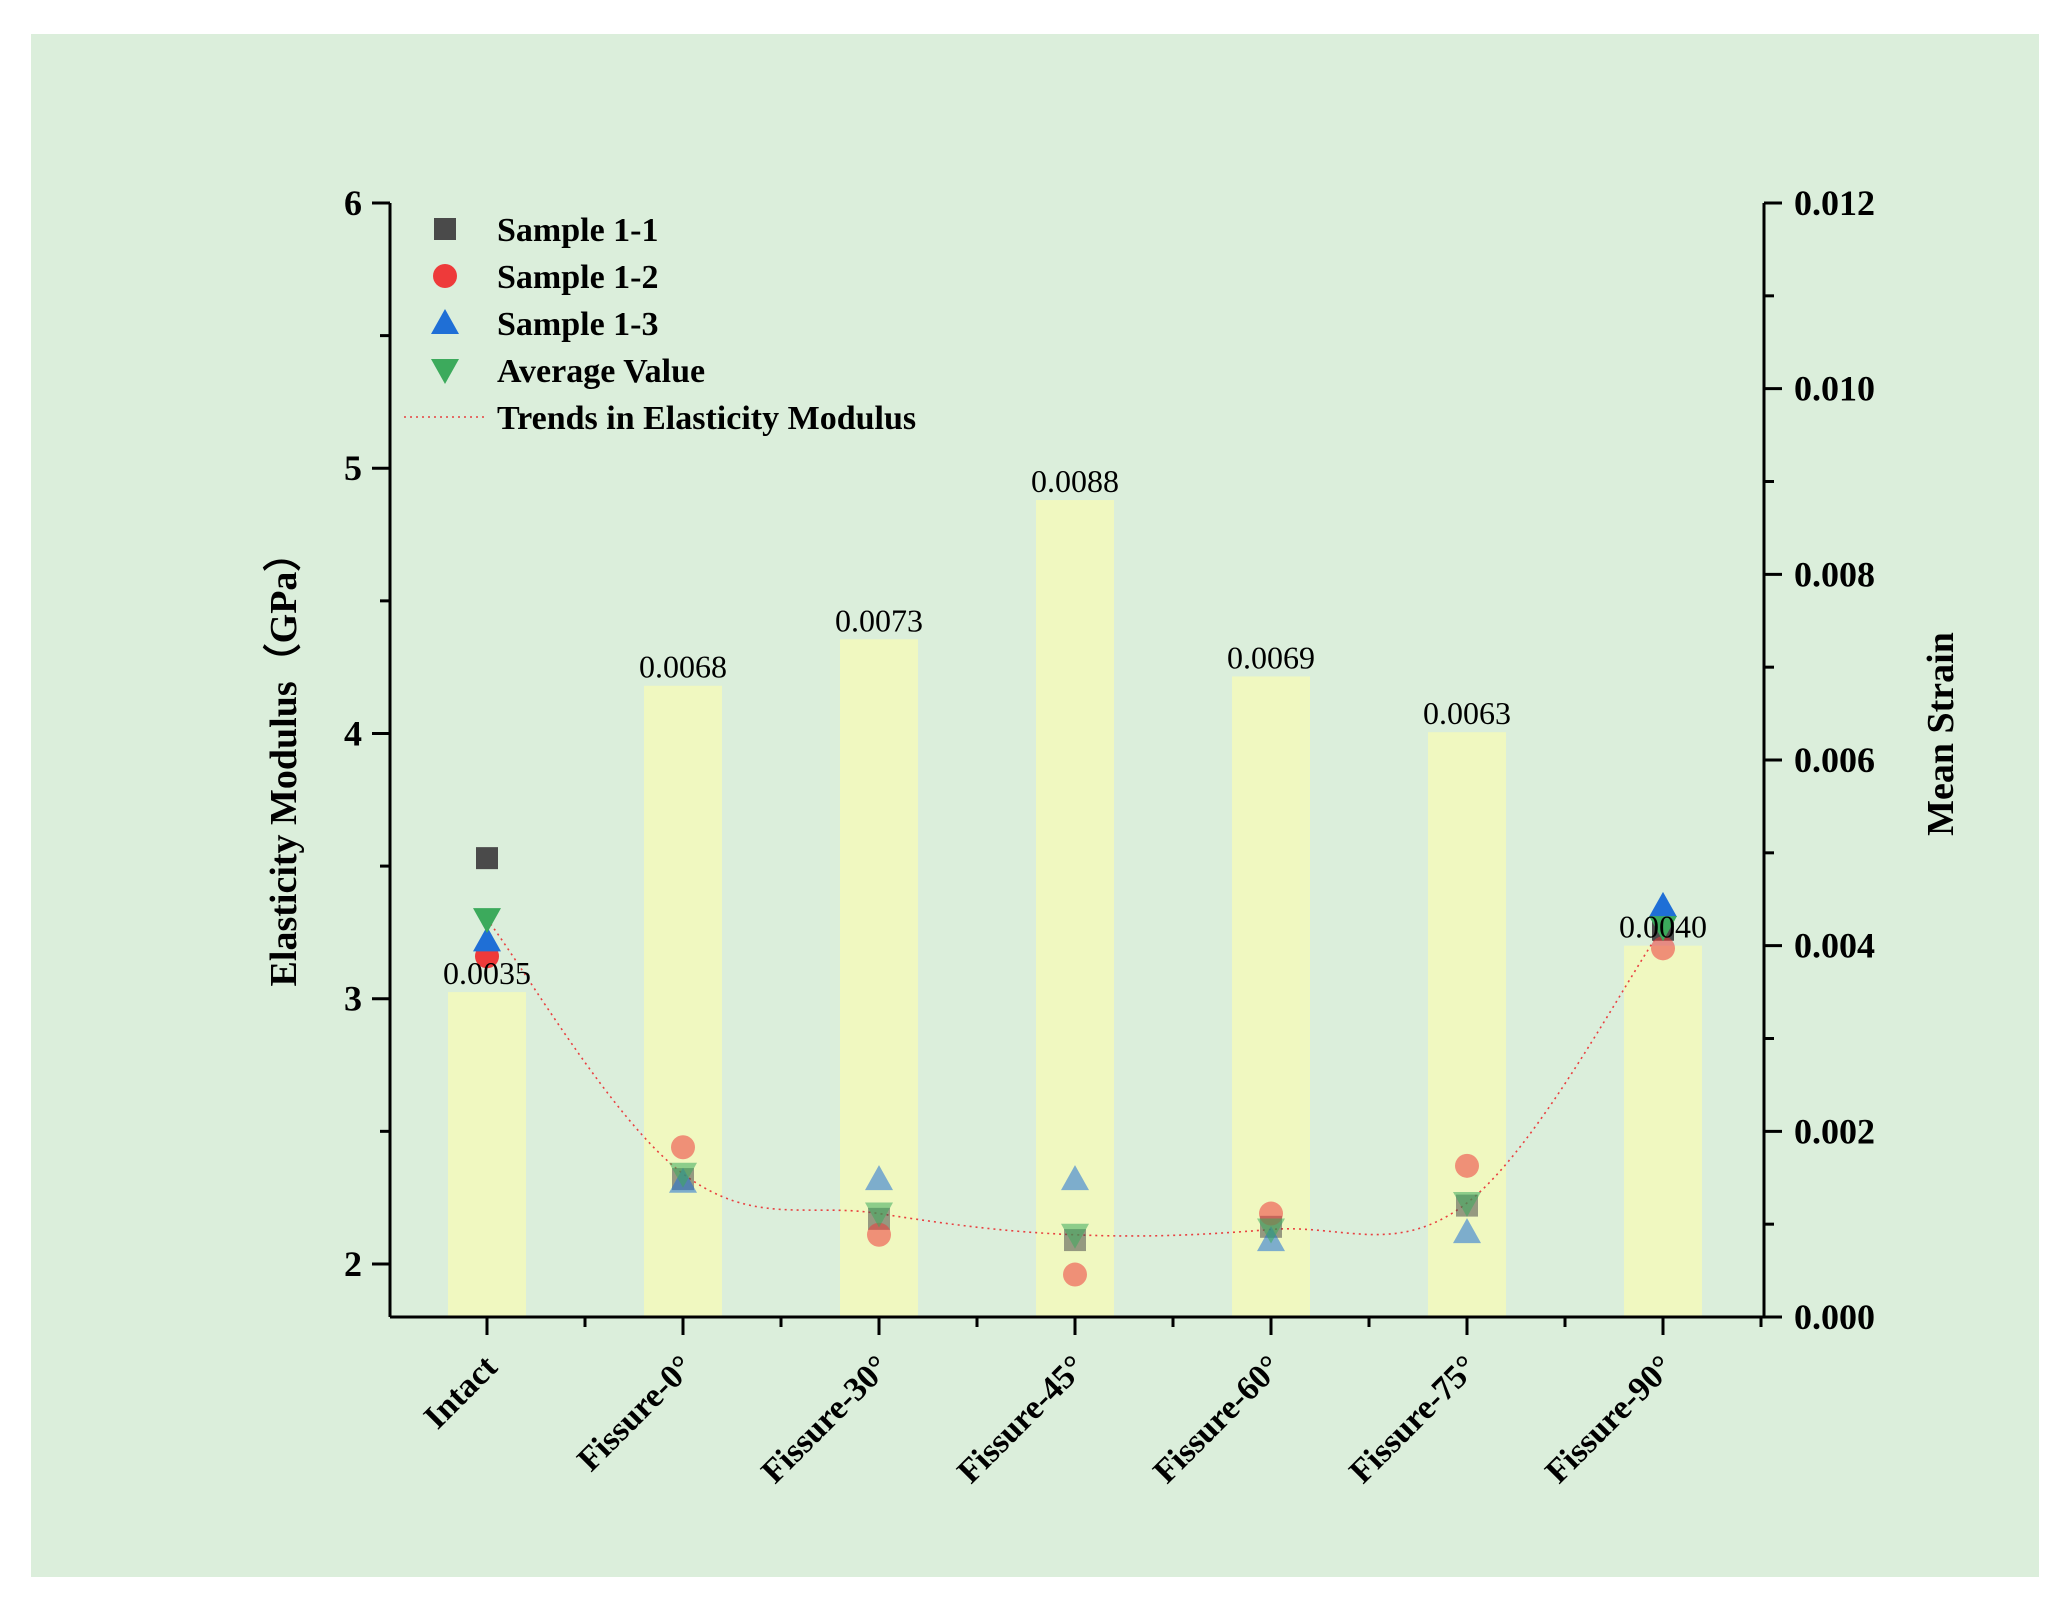 The image size is (2070, 1611). What do you see at coordinates (353, 733) in the screenshot?
I see `y-left-tick-label: 4` at bounding box center [353, 733].